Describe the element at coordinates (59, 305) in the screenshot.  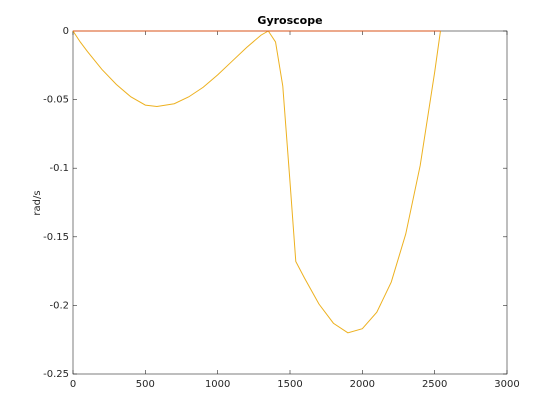
I see `y-tick-label: -0.2` at that location.